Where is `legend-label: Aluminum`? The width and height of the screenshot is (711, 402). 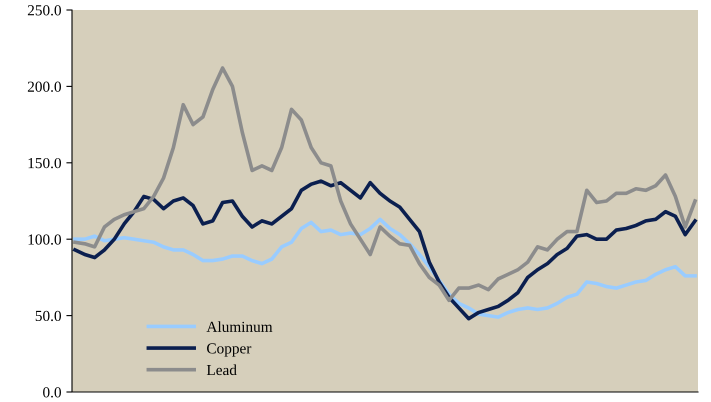
legend-label: Aluminum is located at coordinates (239, 326).